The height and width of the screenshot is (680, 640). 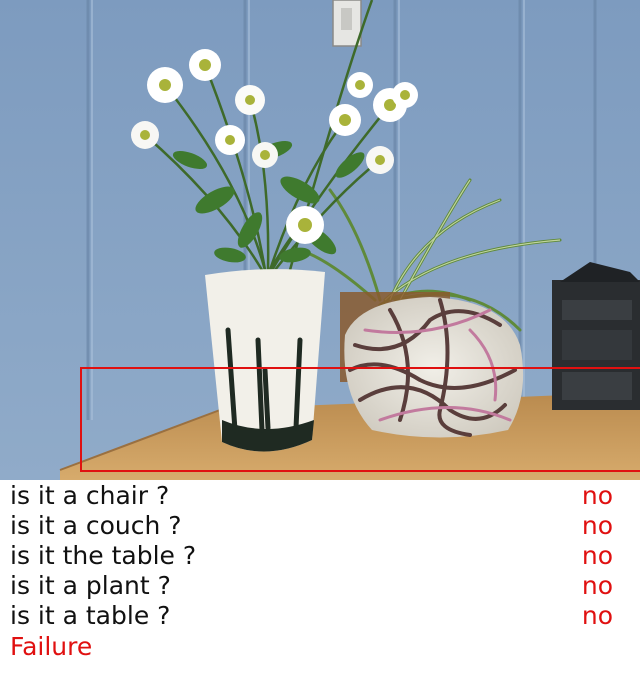 What do you see at coordinates (320, 616) in the screenshot?
I see `dialog-row: is it a table ? no` at bounding box center [320, 616].